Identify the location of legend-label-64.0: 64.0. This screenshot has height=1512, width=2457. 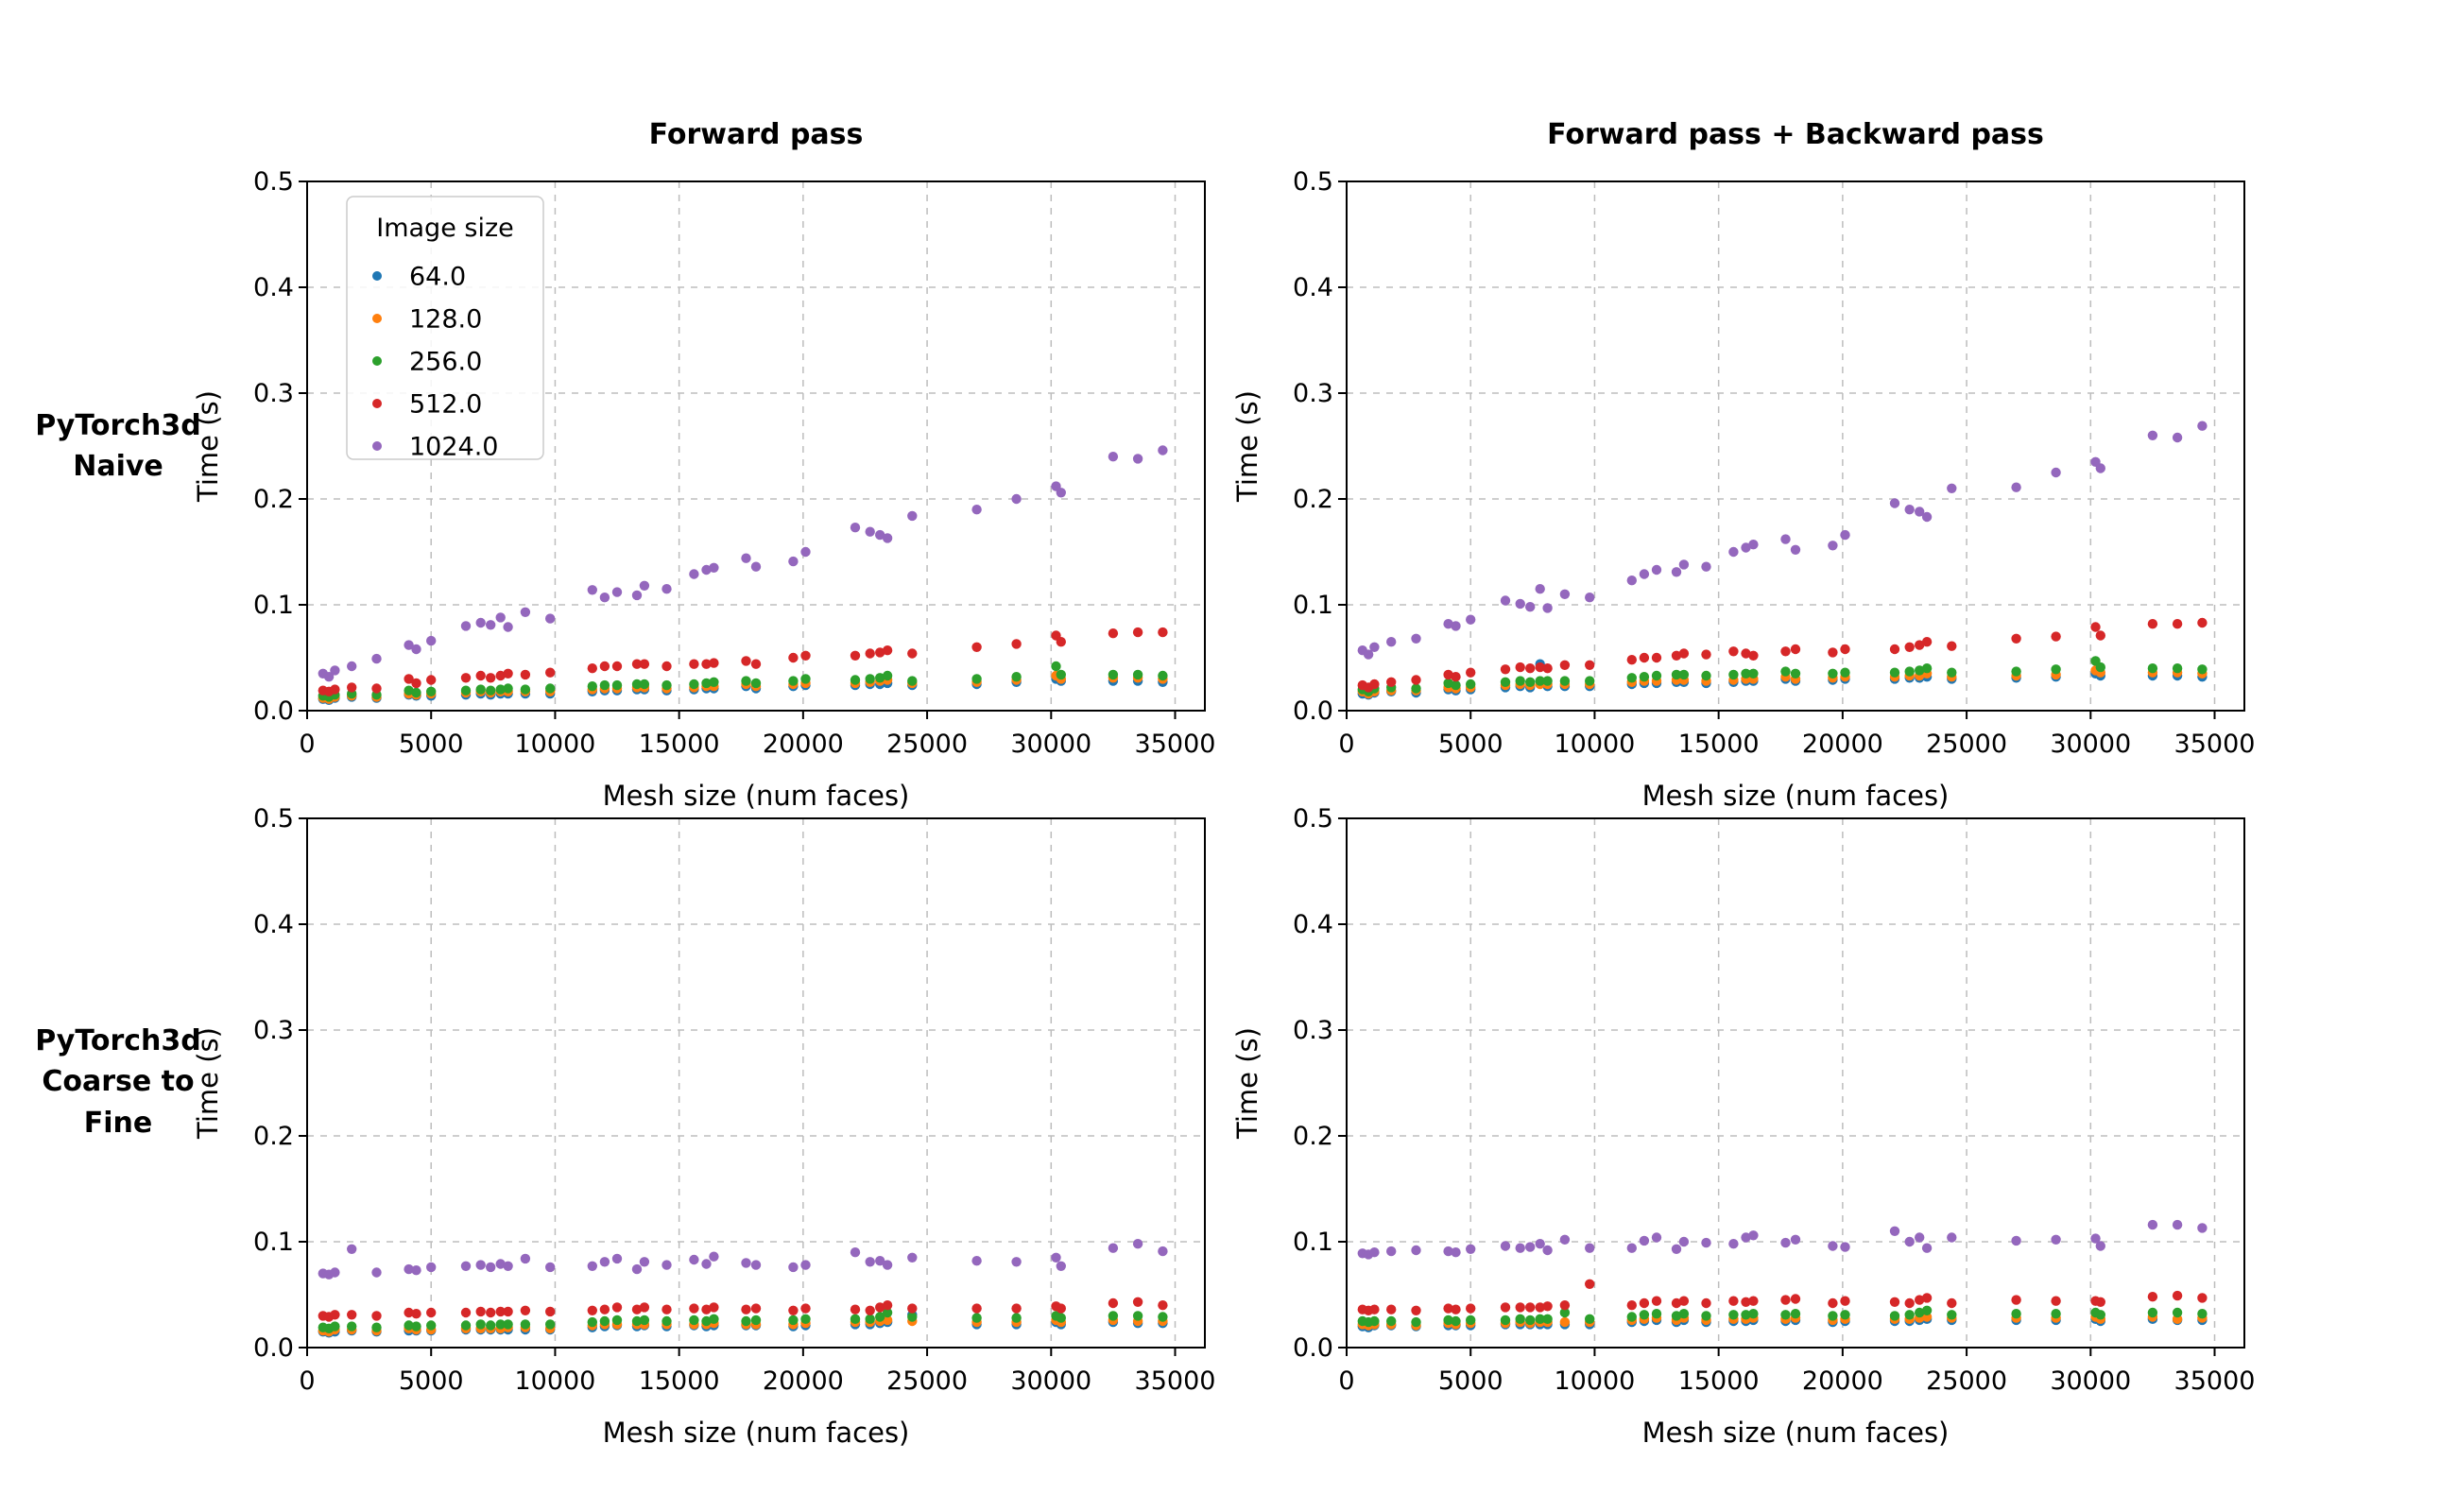
(437, 277).